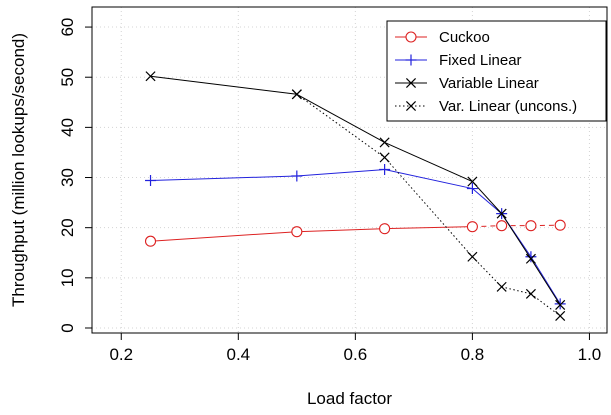 Image resolution: width=611 pixels, height=415 pixels. What do you see at coordinates (349, 398) in the screenshot?
I see `x-axis-title: Load factor` at bounding box center [349, 398].